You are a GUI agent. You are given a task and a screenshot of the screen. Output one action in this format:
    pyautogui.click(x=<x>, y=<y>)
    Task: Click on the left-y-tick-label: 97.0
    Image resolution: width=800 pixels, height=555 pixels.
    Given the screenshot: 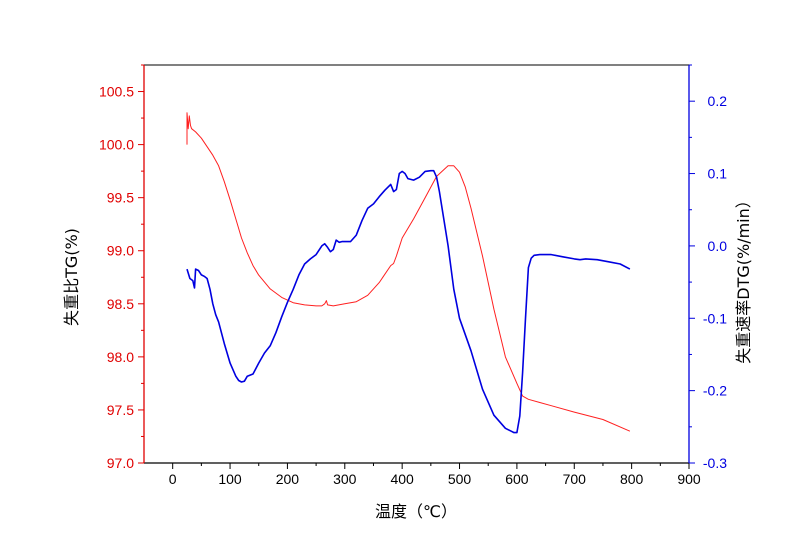 What is the action you would take?
    pyautogui.click(x=120, y=463)
    